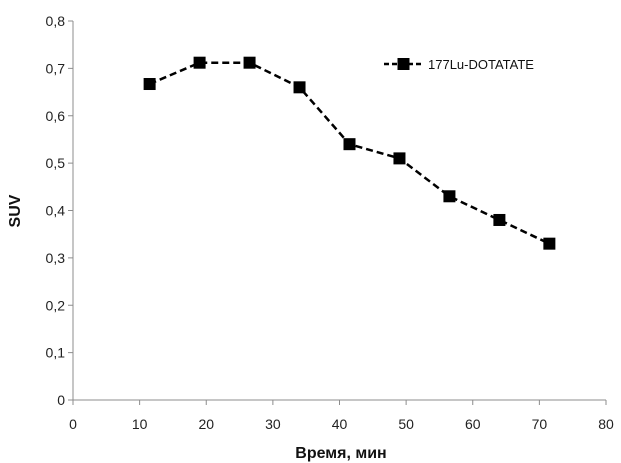 The width and height of the screenshot is (621, 463). Describe the element at coordinates (56, 258) in the screenshot. I see `y-tick-label: 0,3` at that location.